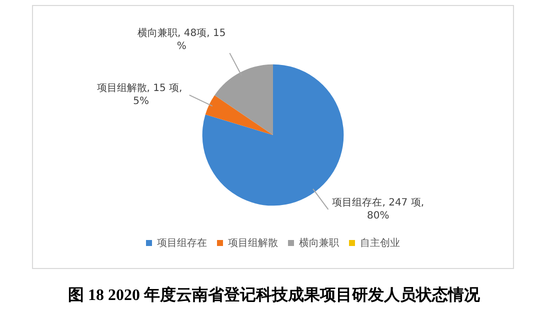  I want to click on data-label: 项目组解散, 15 项, 5%, so click(141, 95).